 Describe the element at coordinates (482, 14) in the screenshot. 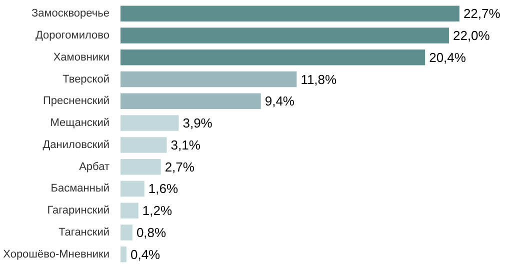

I see `data-label: 22,7%` at that location.